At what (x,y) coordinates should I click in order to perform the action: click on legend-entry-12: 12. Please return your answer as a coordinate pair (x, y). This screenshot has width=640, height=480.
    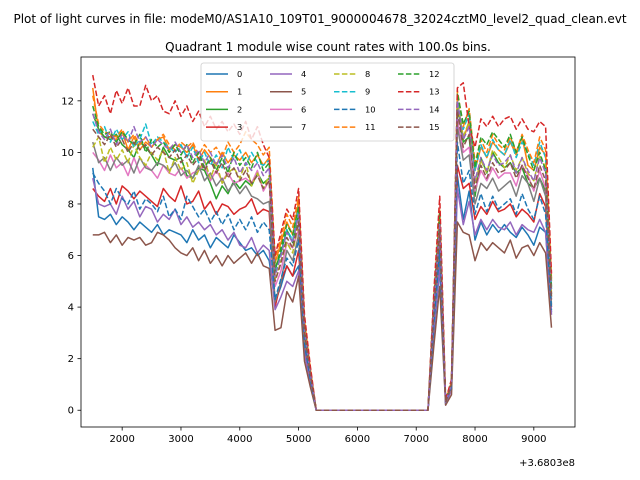
    Looking at the image, I should click on (419, 74).